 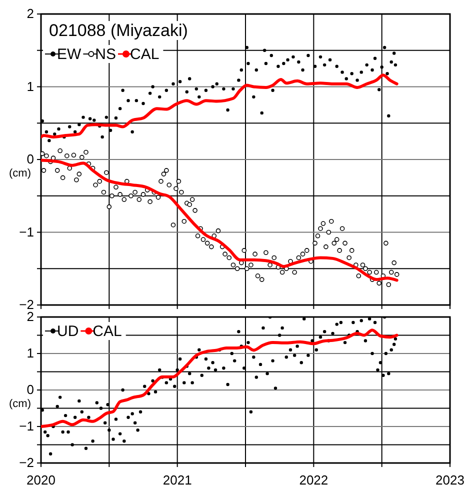 I want to click on y-tick-label: 2, so click(x=30, y=14).